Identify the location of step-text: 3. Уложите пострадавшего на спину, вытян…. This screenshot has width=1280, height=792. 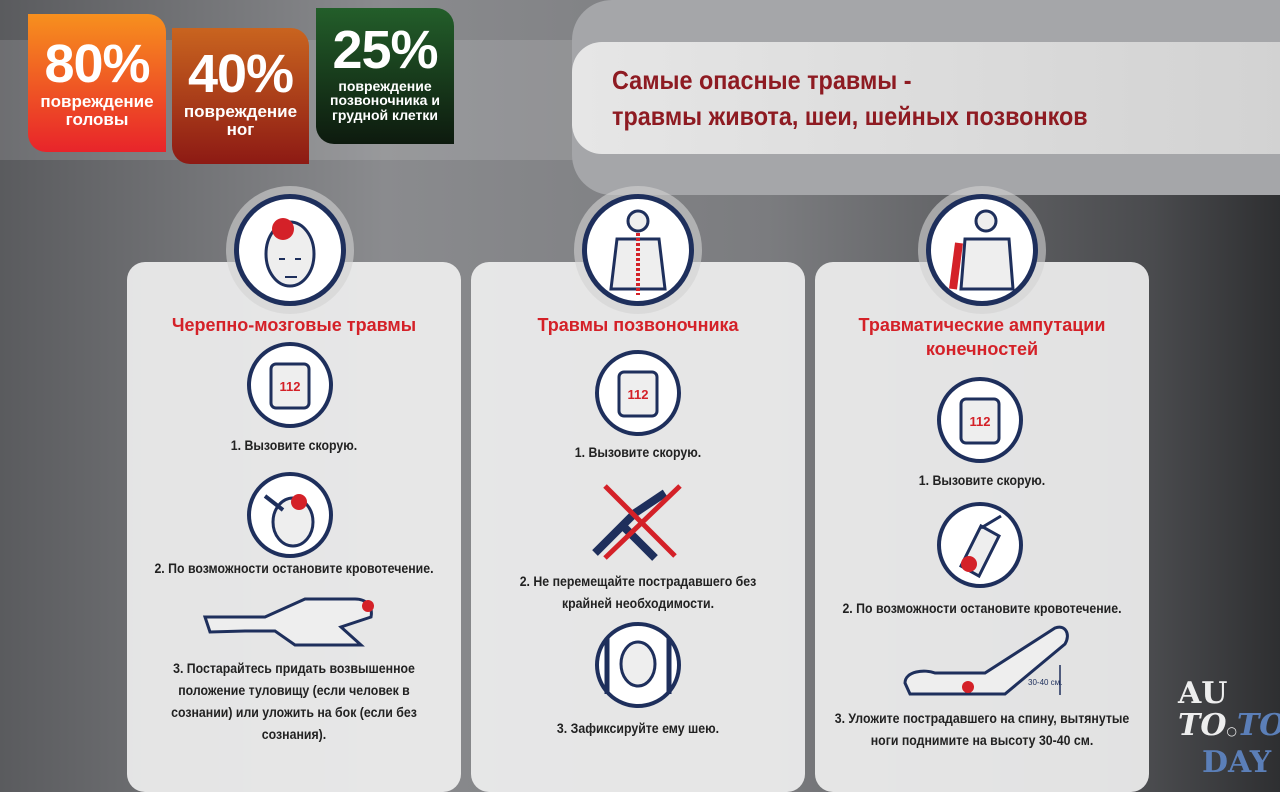
(982, 729).